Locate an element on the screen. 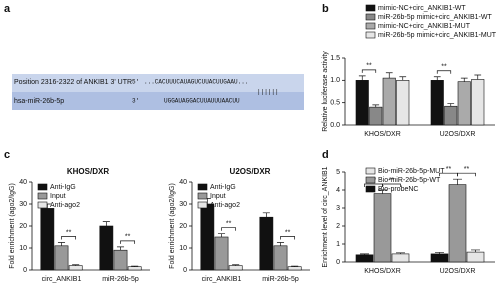  x-tick-label: U2OS/DXR is located at coordinates (458, 134).